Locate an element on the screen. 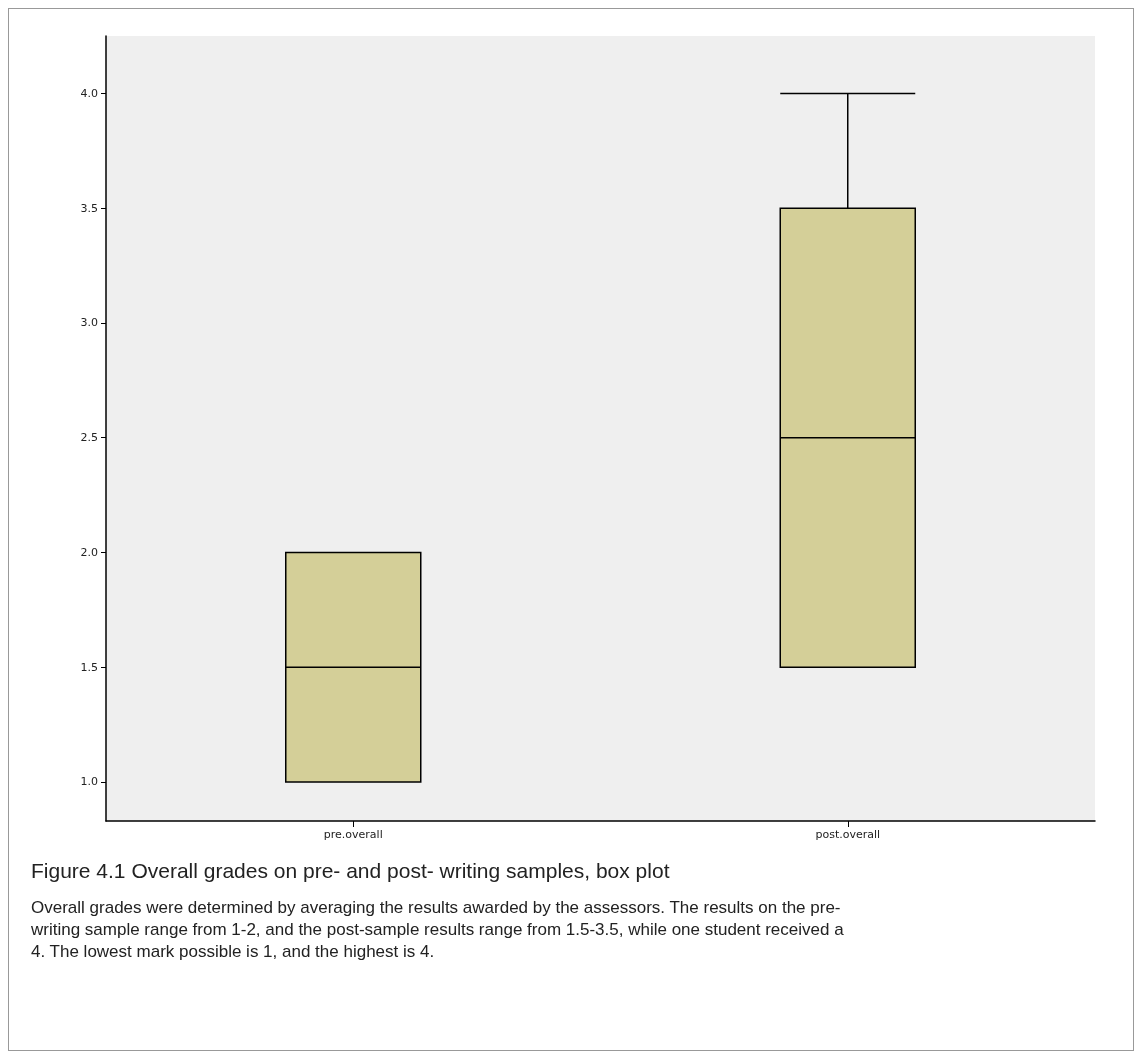 This screenshot has width=1144, height=1061. text: Overall grades were determined by averaging the results awarded by the assessors. The results on the pre- writing sample range from 1-2, and the post-sample results range from 1.5-3.5, while one student received a 4. The lowest mark possible is 1, and the highest is 4. is located at coordinates (438, 930).